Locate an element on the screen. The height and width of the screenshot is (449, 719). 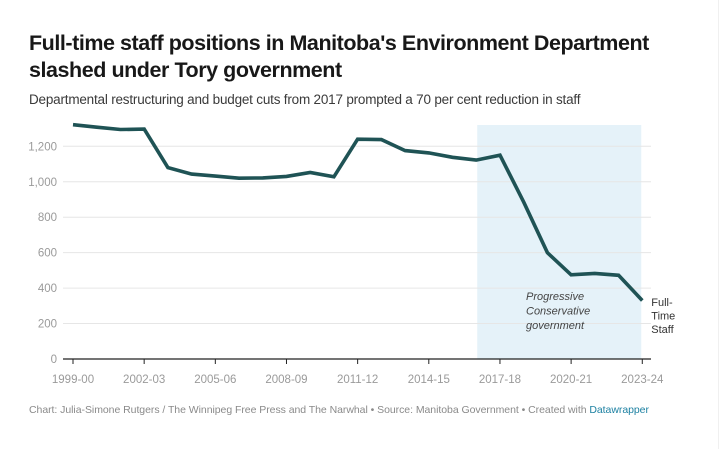
x-tick-label: 2023-24 is located at coordinates (642, 380).